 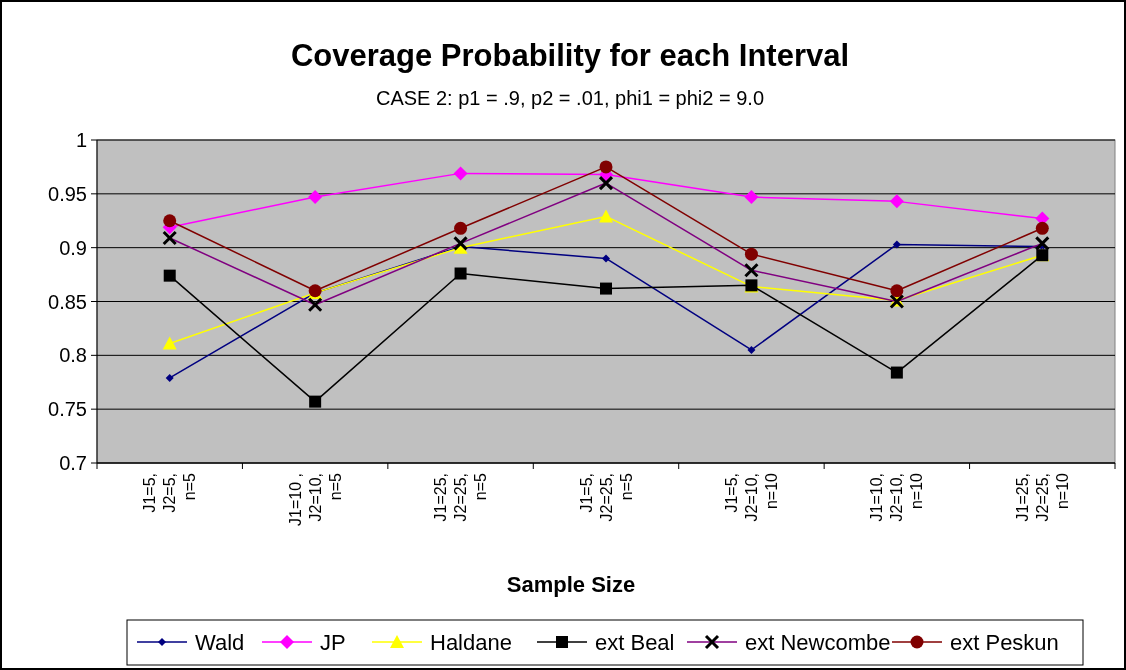 I want to click on x-tick-label: J1=5, J2=25, n=5, so click(x=606, y=497).